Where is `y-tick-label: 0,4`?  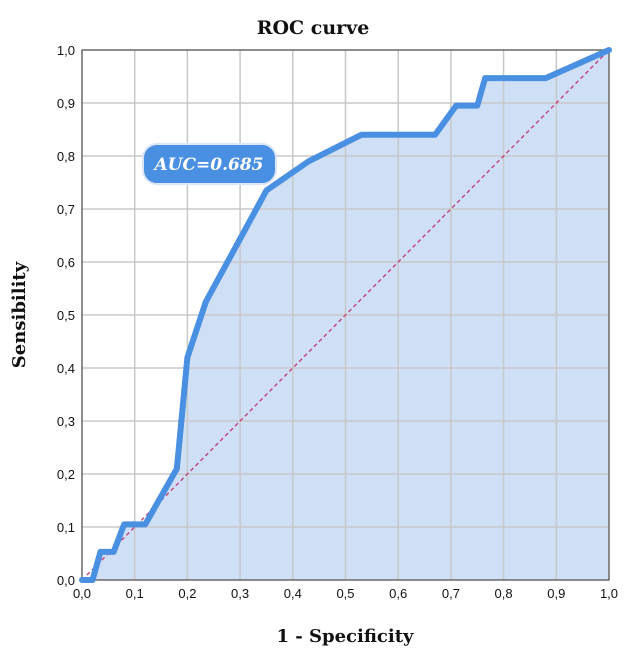
y-tick-label: 0,4 is located at coordinates (66, 368).